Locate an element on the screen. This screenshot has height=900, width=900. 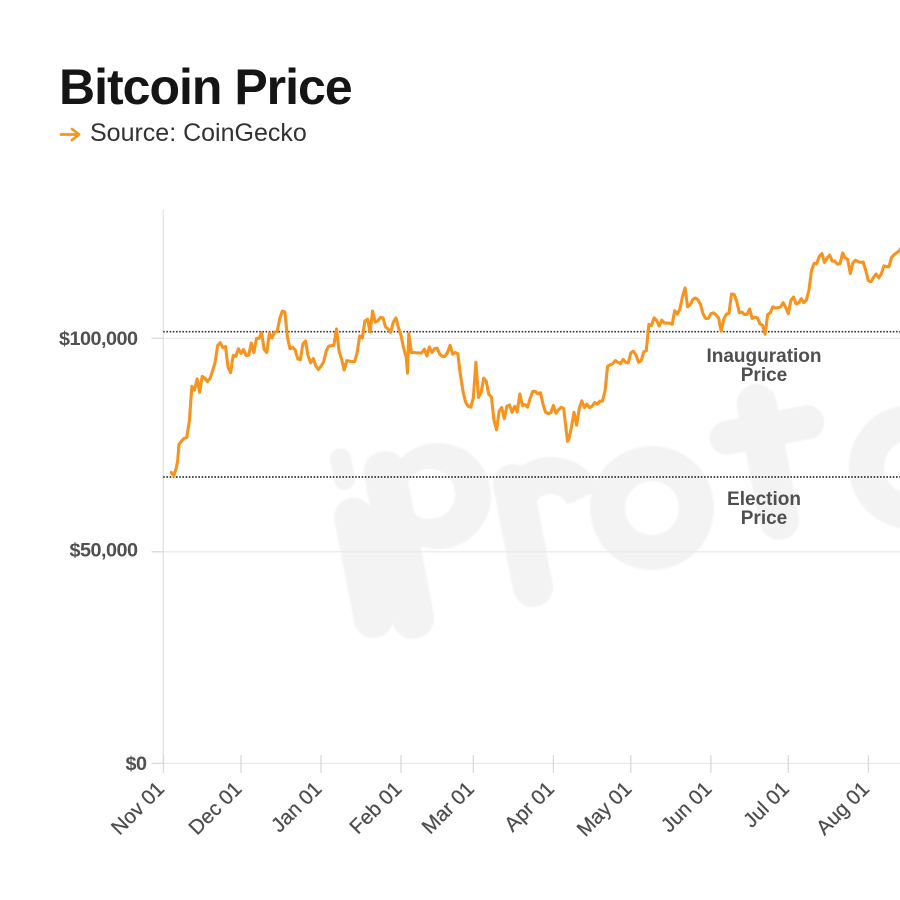
svg-text: Bitcoin Price is located at coordinates (205, 87).